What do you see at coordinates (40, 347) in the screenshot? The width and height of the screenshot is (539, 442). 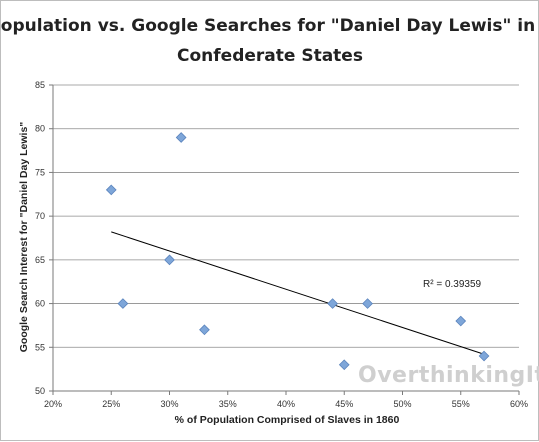 I see `y-tick-label: 55` at bounding box center [40, 347].